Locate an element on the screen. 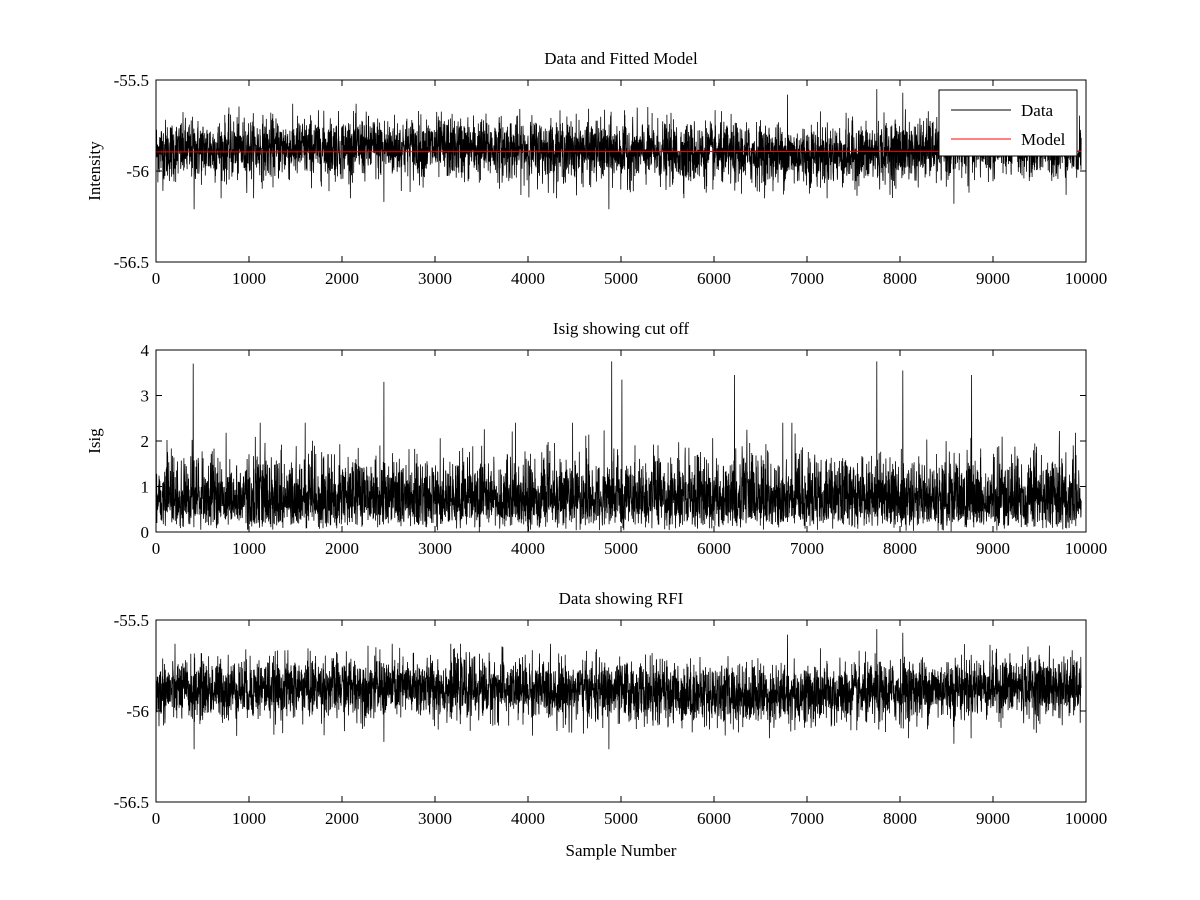  y-tick-label: 0 is located at coordinates (145, 532).